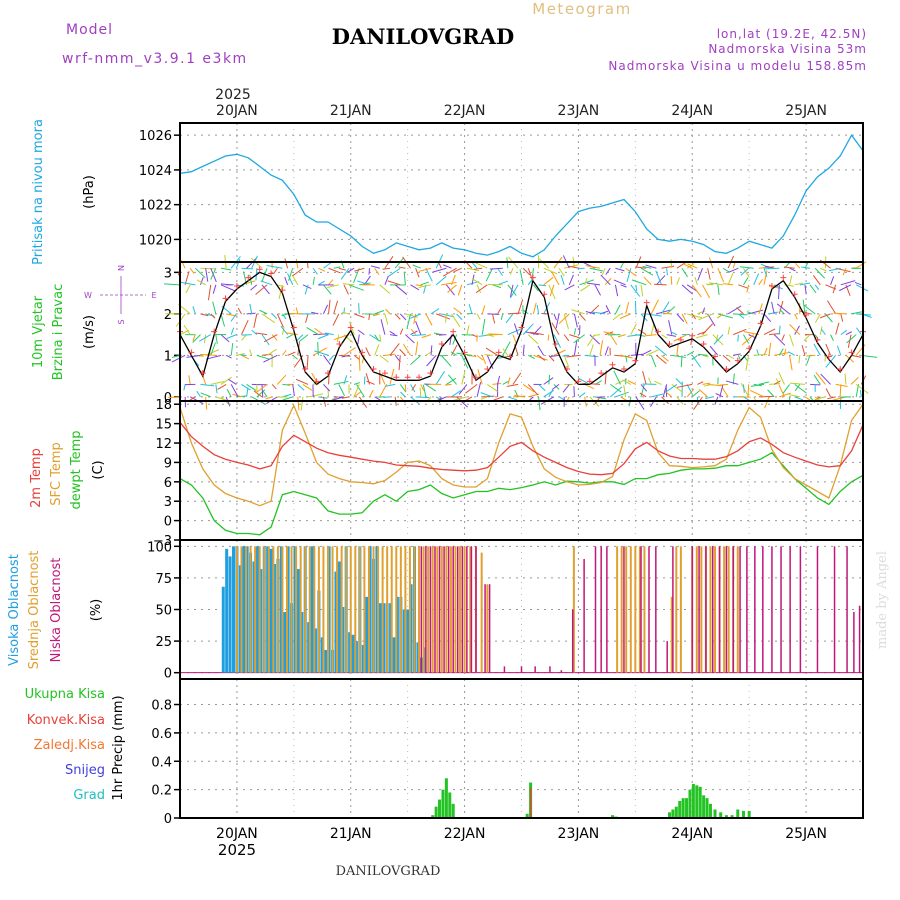 This screenshot has width=900, height=900. Describe the element at coordinates (521, 470) in the screenshot. I see `temperature-frame` at that location.